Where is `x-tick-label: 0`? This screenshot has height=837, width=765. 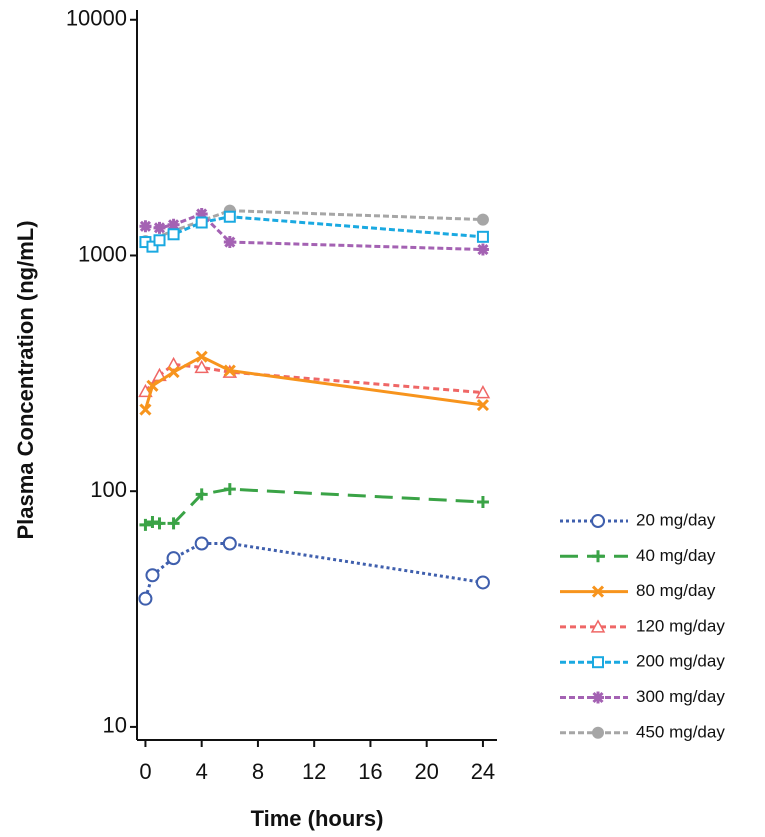
x-tick-label: 0 is located at coordinates (145, 771).